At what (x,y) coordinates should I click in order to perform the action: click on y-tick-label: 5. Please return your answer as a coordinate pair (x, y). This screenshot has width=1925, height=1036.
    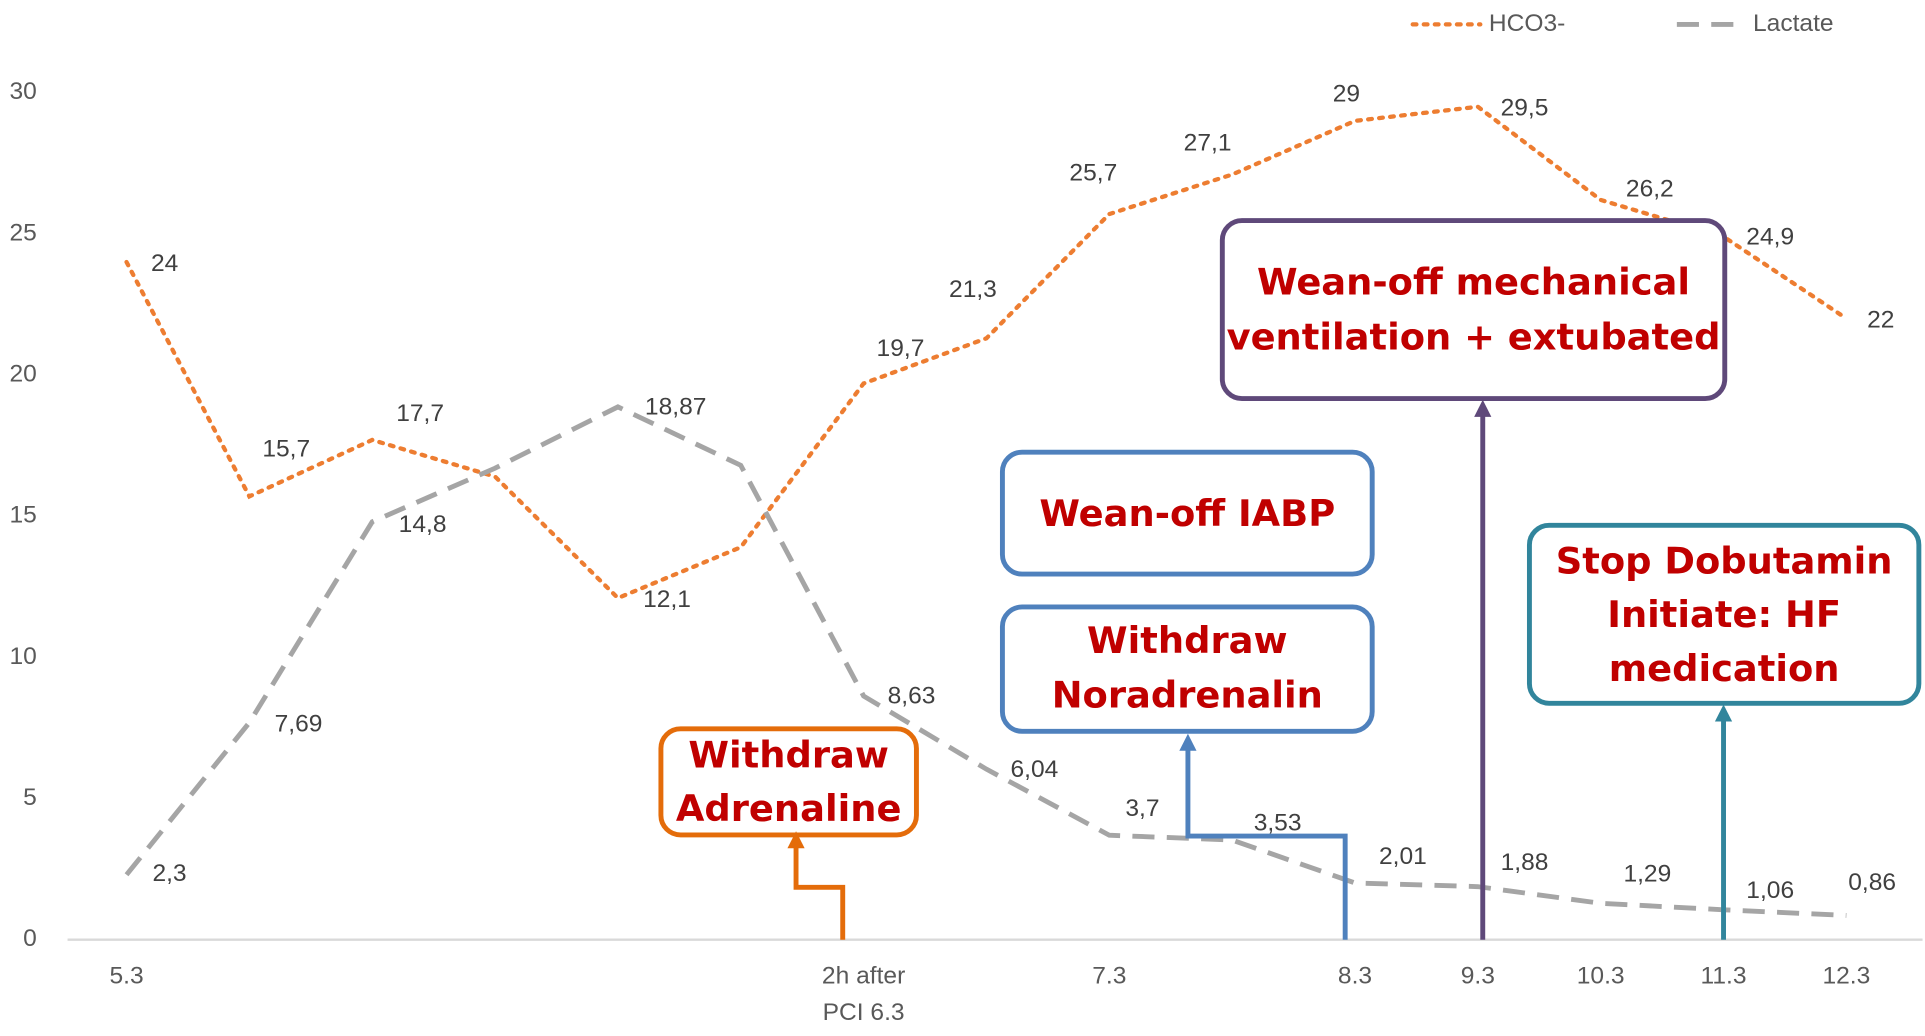
    Looking at the image, I should click on (30, 797).